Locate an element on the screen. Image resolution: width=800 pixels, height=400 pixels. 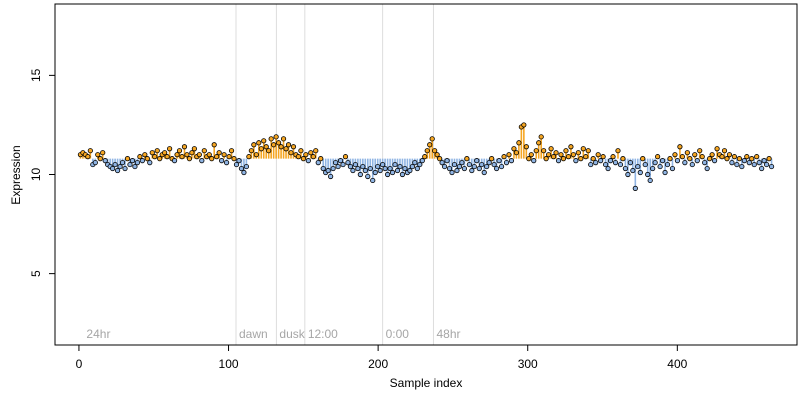
y-tick-label: 5 is located at coordinates (36, 273).